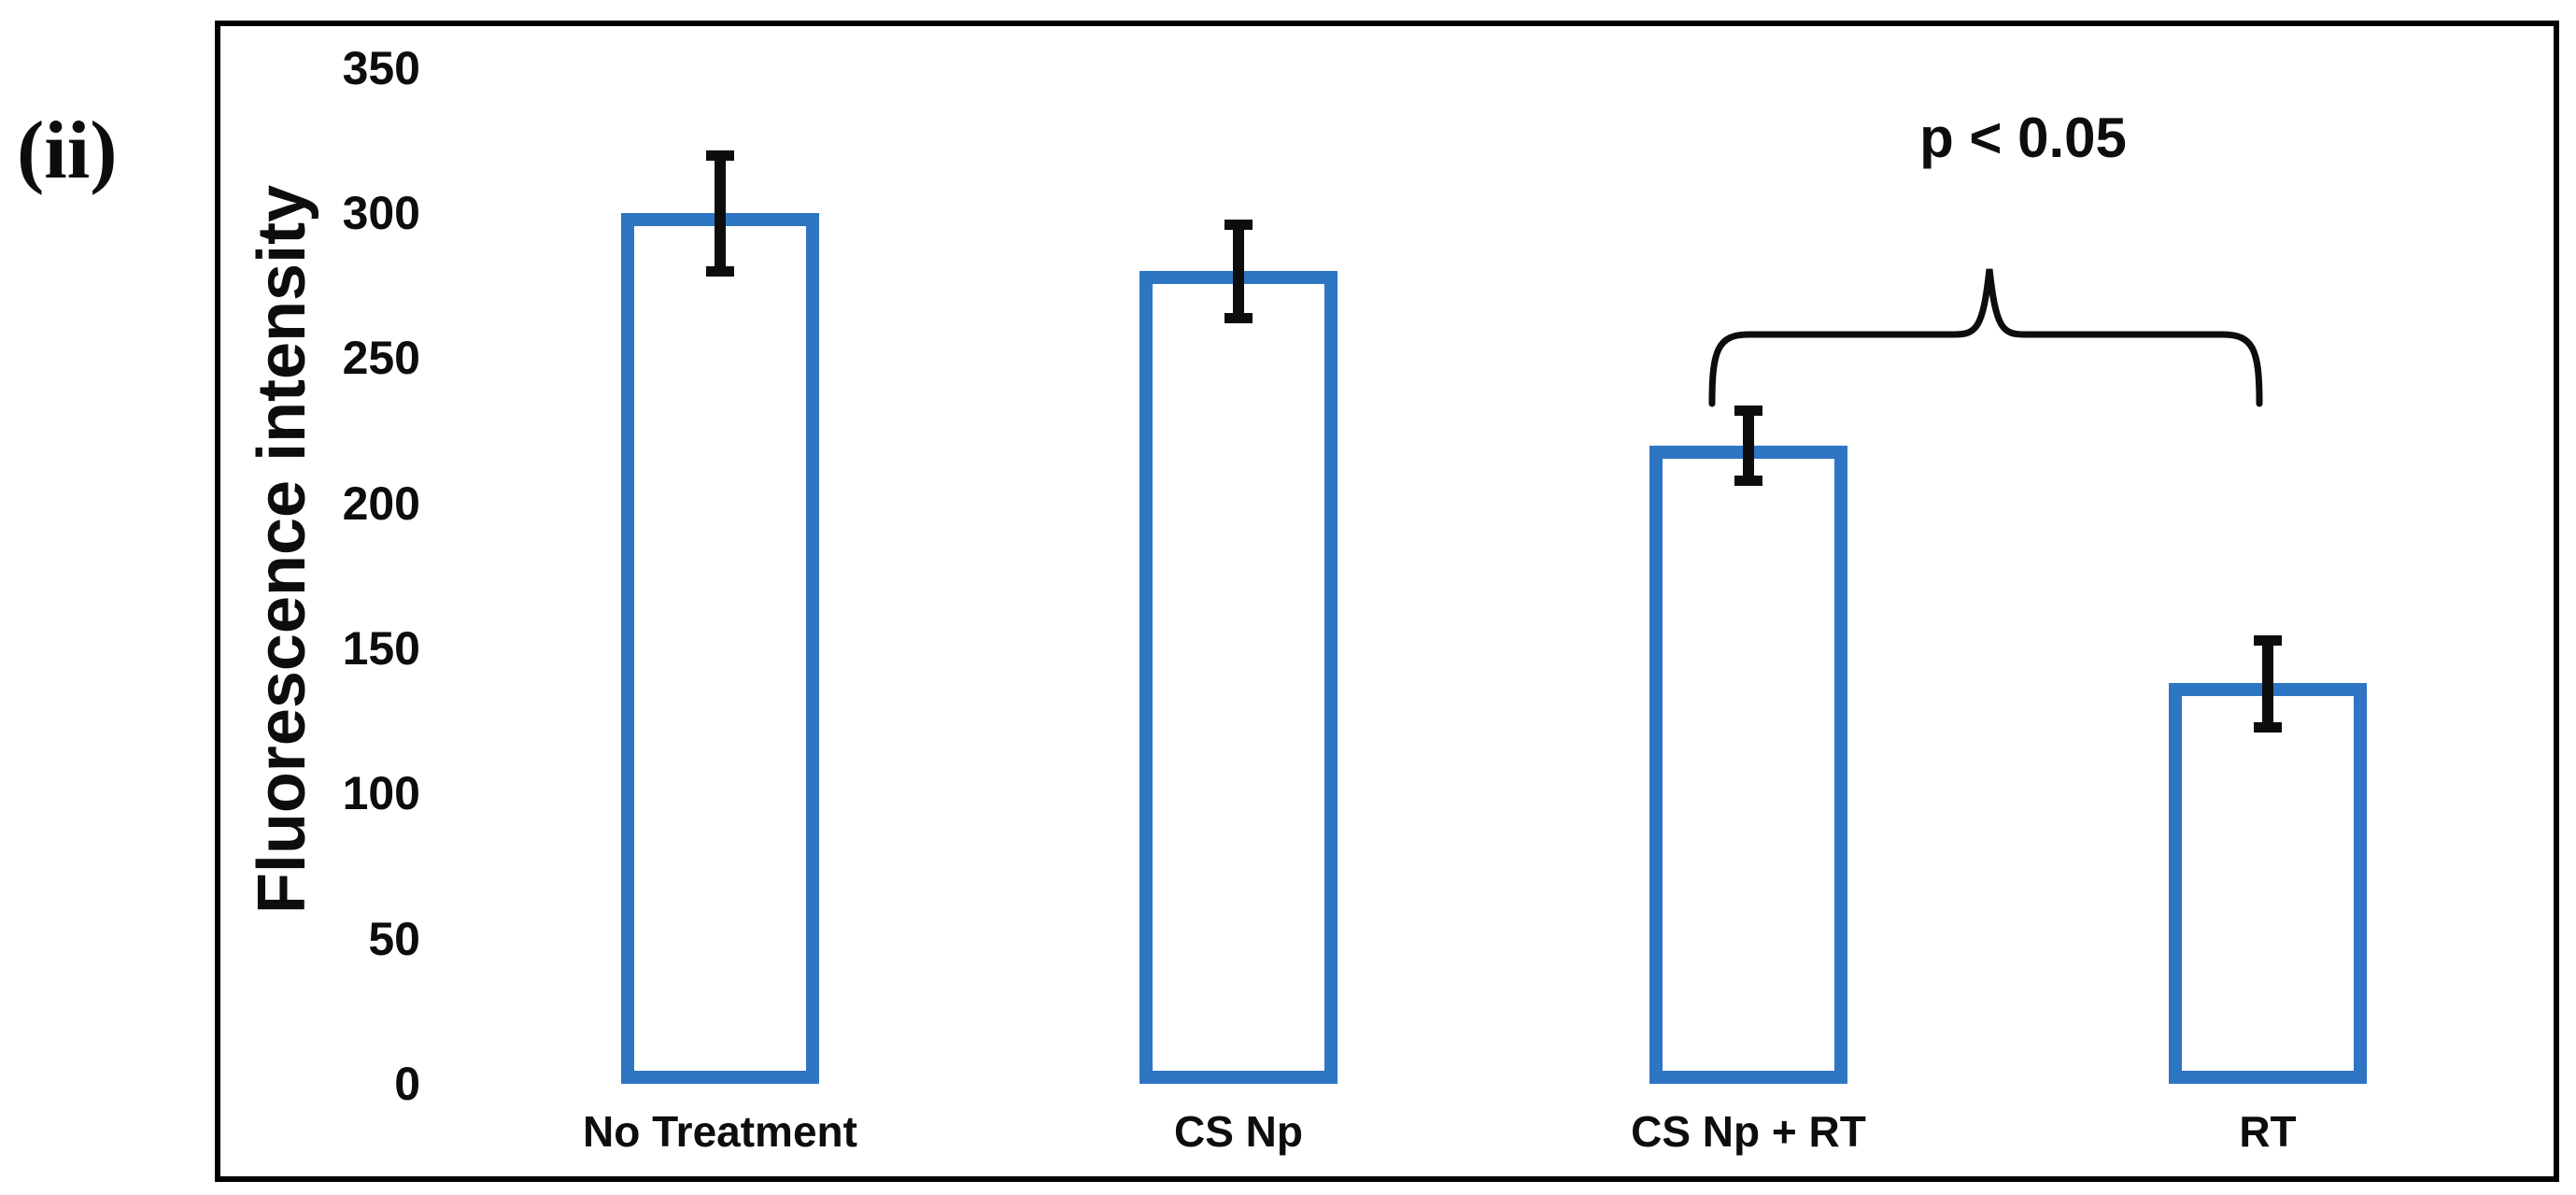 The image size is (2576, 1195). What do you see at coordinates (67, 151) in the screenshot?
I see `panel-label: (ii)` at bounding box center [67, 151].